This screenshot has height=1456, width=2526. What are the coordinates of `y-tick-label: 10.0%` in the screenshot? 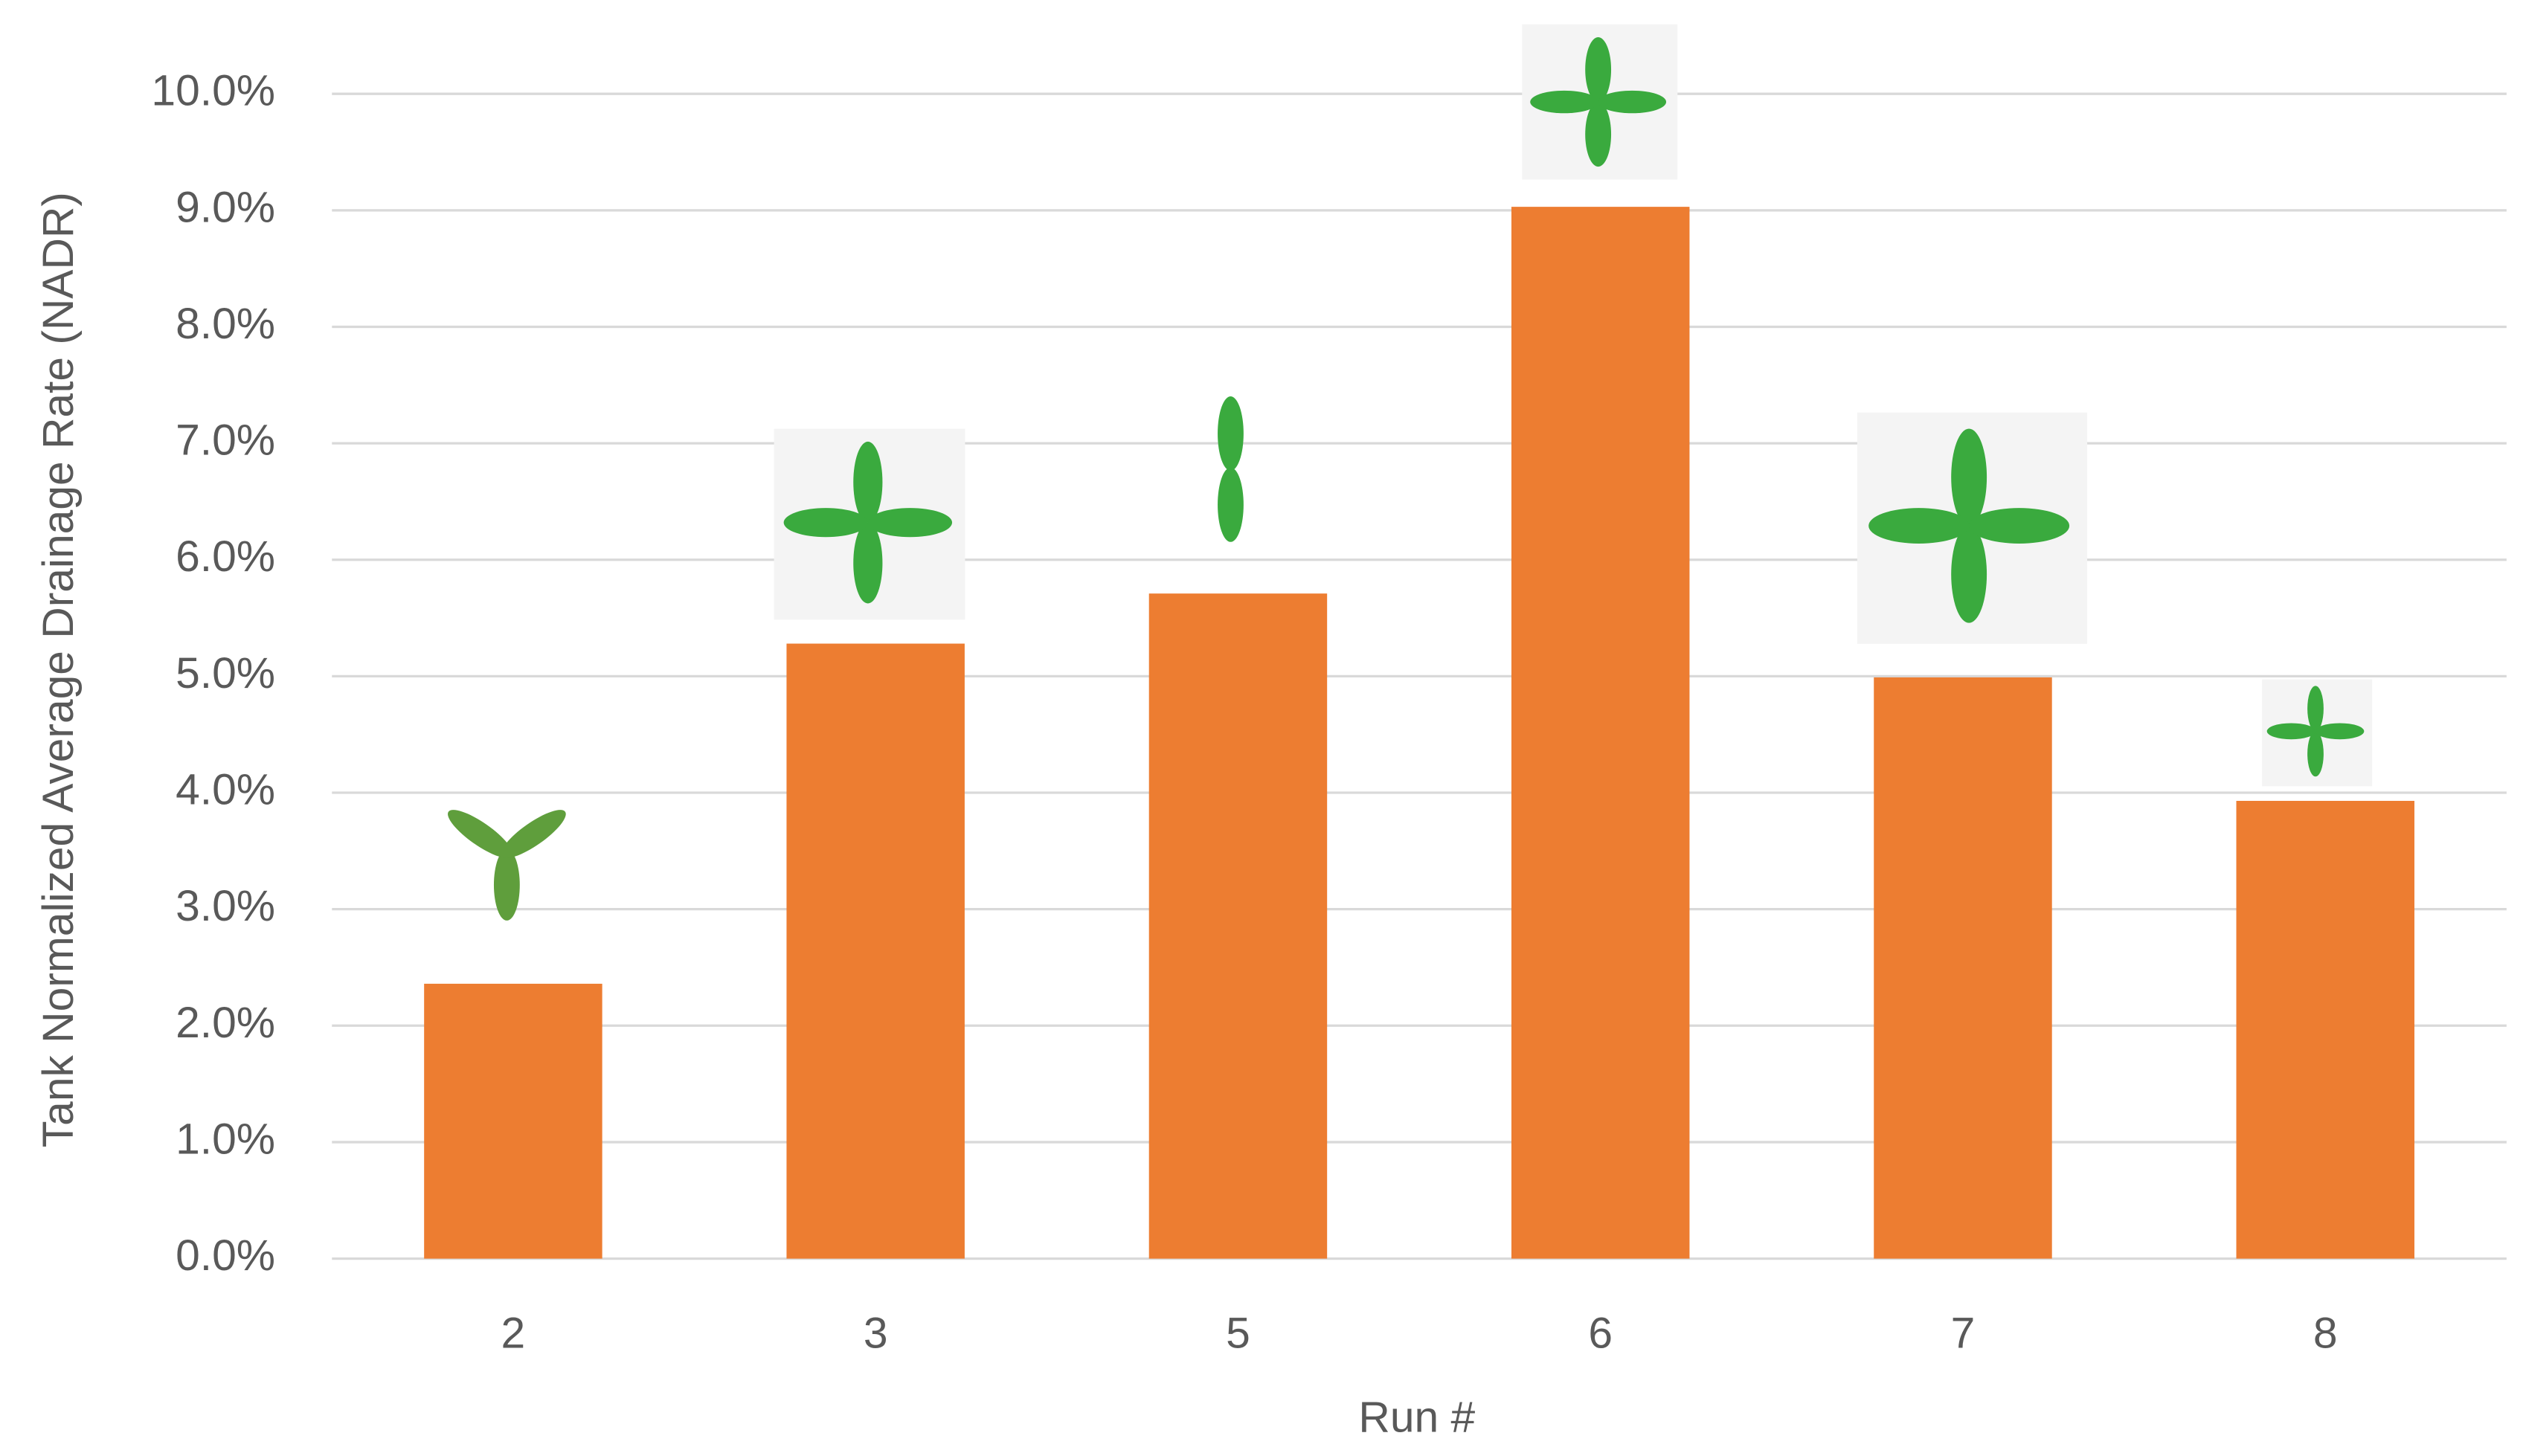 It's located at (213, 91).